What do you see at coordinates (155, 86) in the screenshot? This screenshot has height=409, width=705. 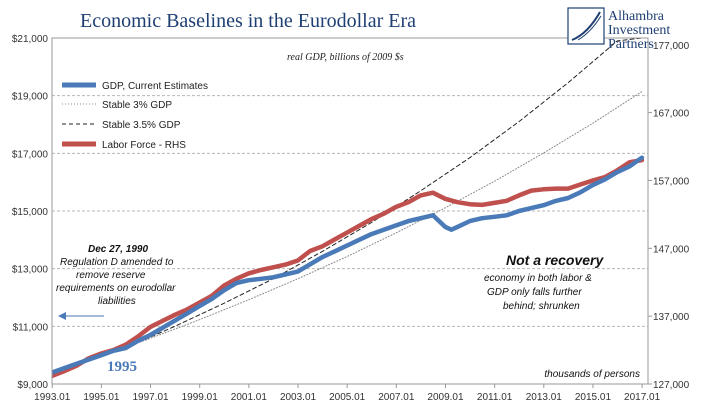 I see `legend-label-gdp: GDP, Current Estimates` at bounding box center [155, 86].